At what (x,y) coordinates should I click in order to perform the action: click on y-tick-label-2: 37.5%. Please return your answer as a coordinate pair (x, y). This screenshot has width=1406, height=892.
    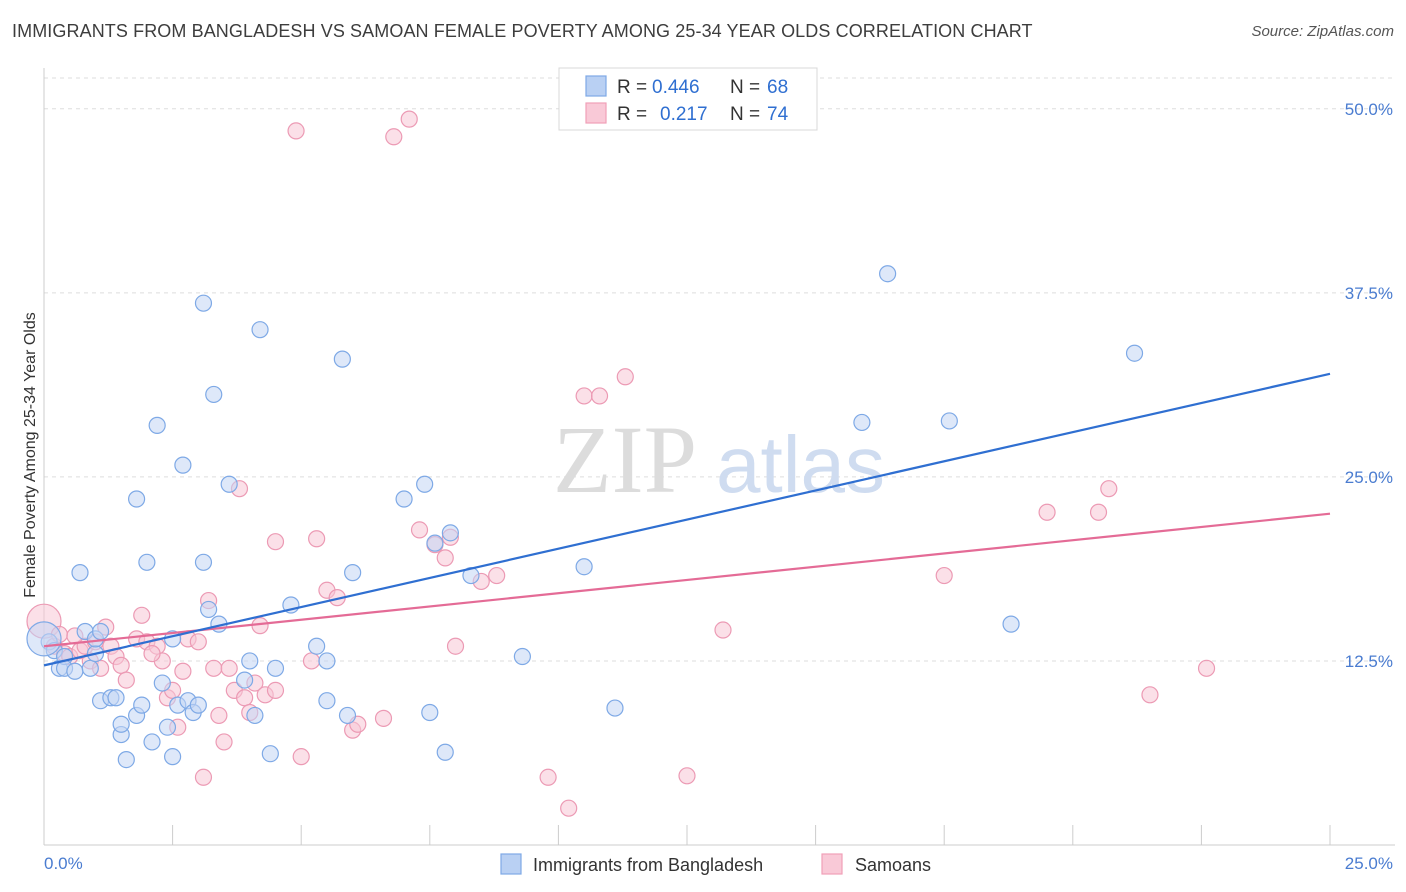
    Looking at the image, I should click on (1369, 293).